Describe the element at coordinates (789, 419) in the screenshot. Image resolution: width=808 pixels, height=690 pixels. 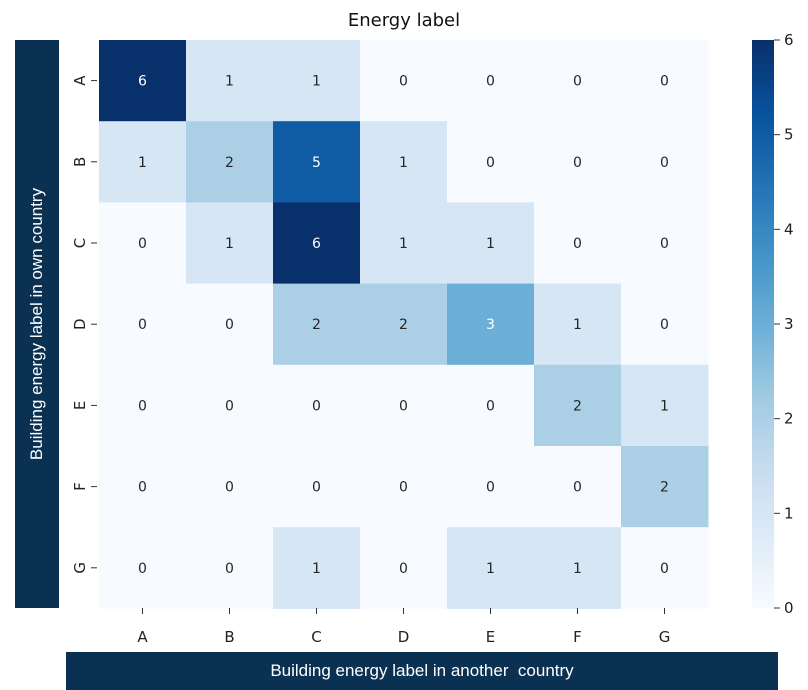
I see `colorbar-tick-label: 2` at that location.